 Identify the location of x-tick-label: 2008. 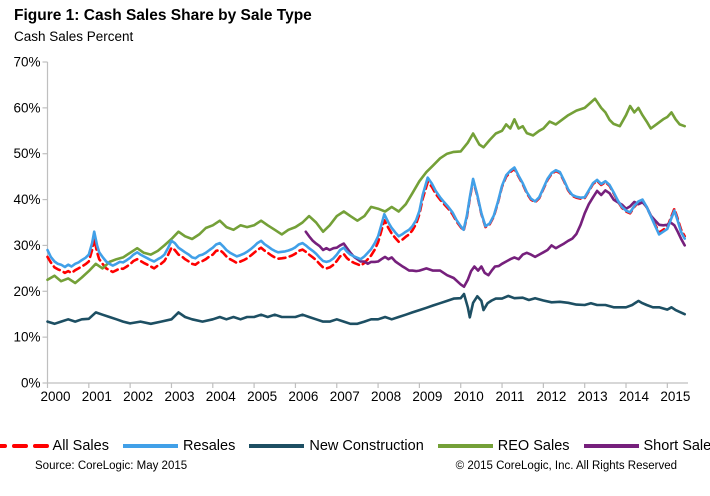
(386, 396).